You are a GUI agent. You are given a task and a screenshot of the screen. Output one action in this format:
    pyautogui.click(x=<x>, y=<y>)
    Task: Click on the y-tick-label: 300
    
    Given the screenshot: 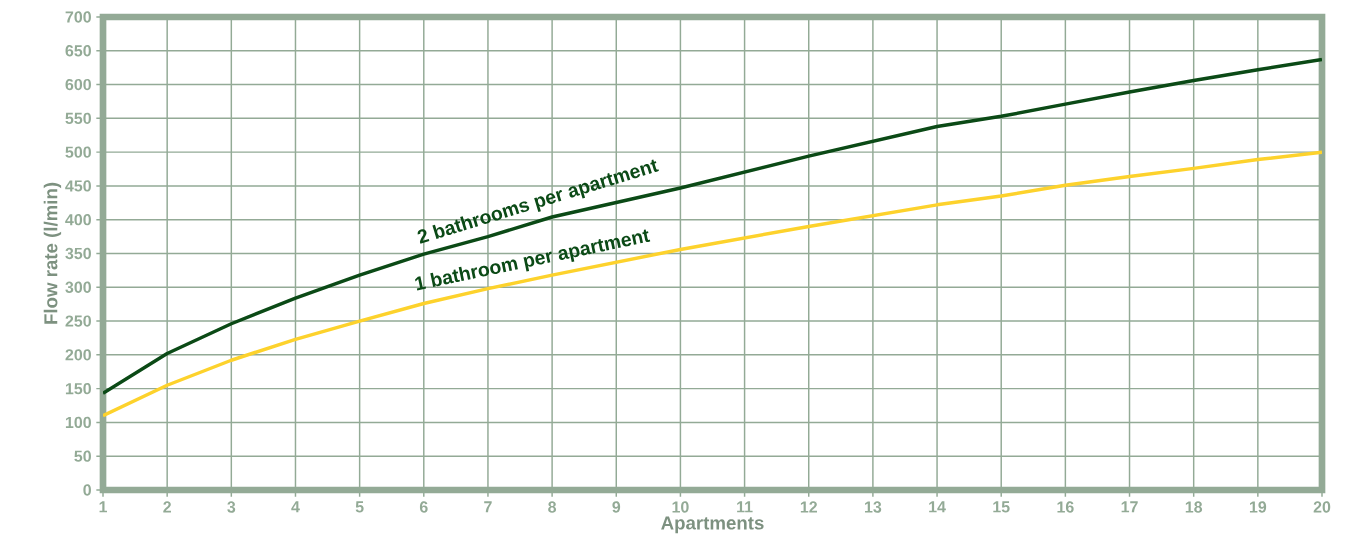 What is the action you would take?
    pyautogui.click(x=78, y=287)
    